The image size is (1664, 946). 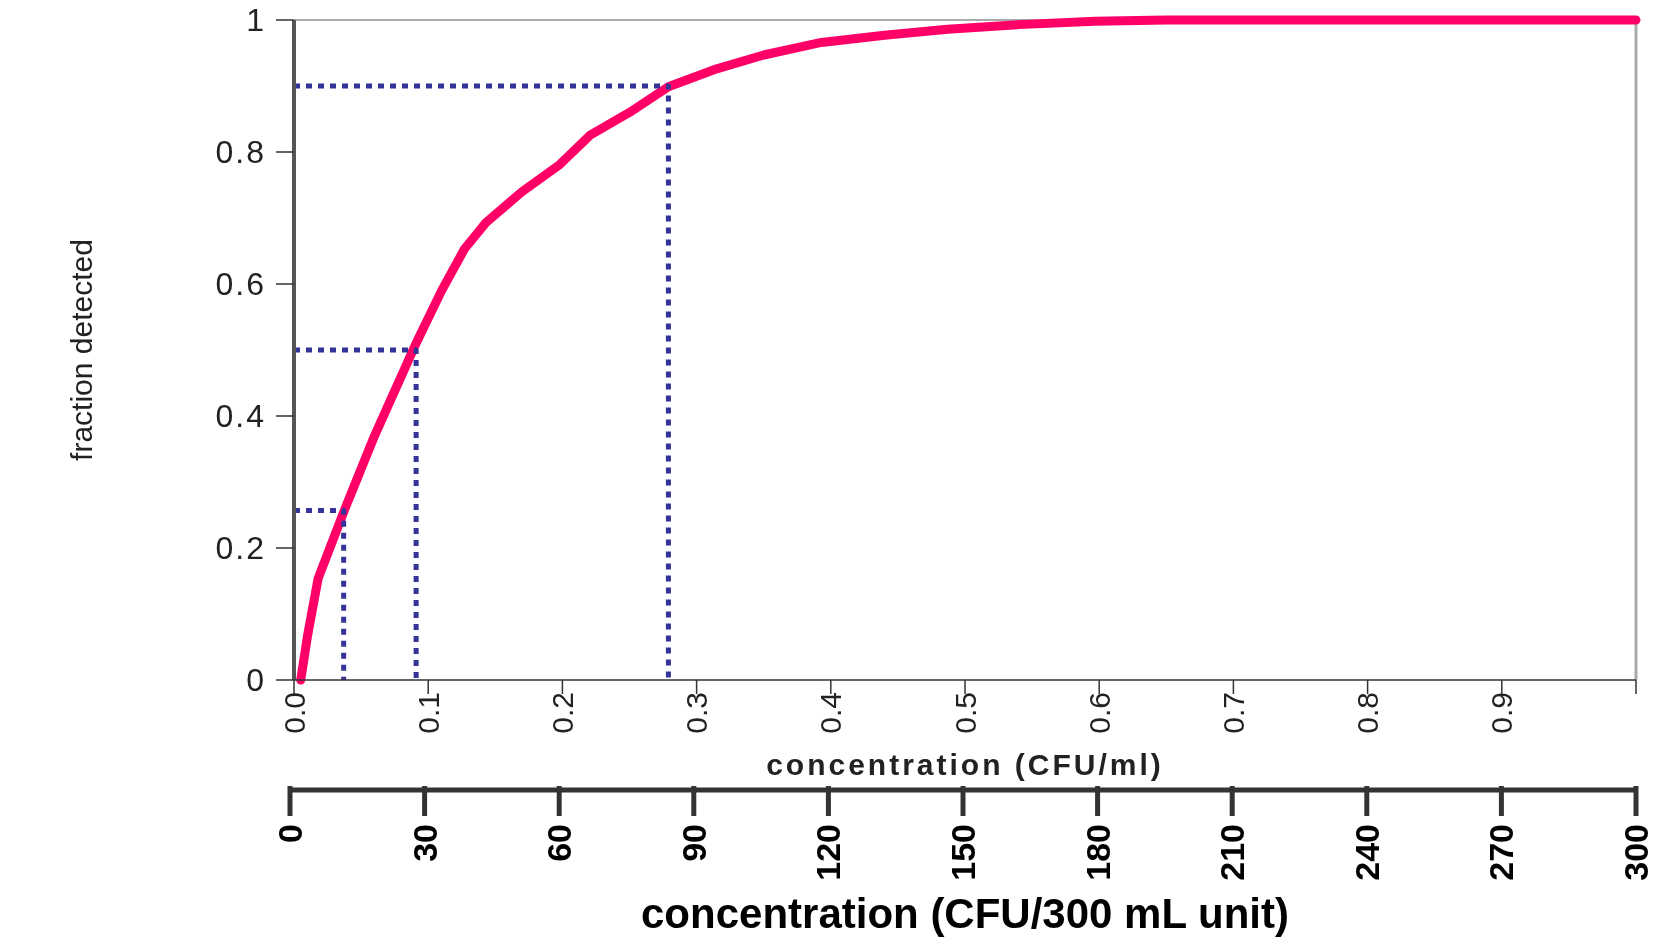 I want to click on x-tick-label: 0.8, so click(x=1368, y=713).